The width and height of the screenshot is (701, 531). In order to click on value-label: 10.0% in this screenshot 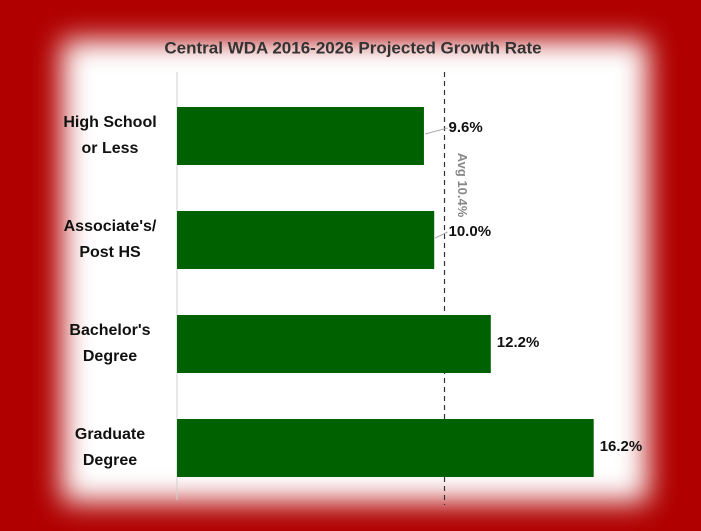, I will do `click(470, 231)`.